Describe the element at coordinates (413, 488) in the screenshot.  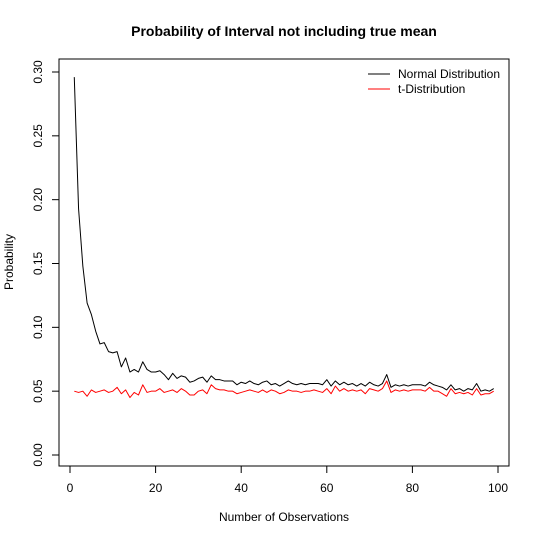
I see `x-tick-label: 80` at that location.